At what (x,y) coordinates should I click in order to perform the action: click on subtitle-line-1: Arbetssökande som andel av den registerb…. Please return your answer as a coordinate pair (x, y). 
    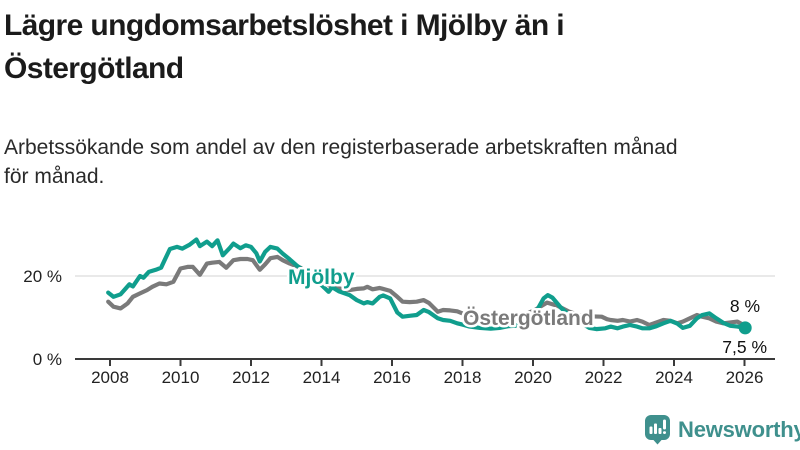
    Looking at the image, I should click on (341, 147).